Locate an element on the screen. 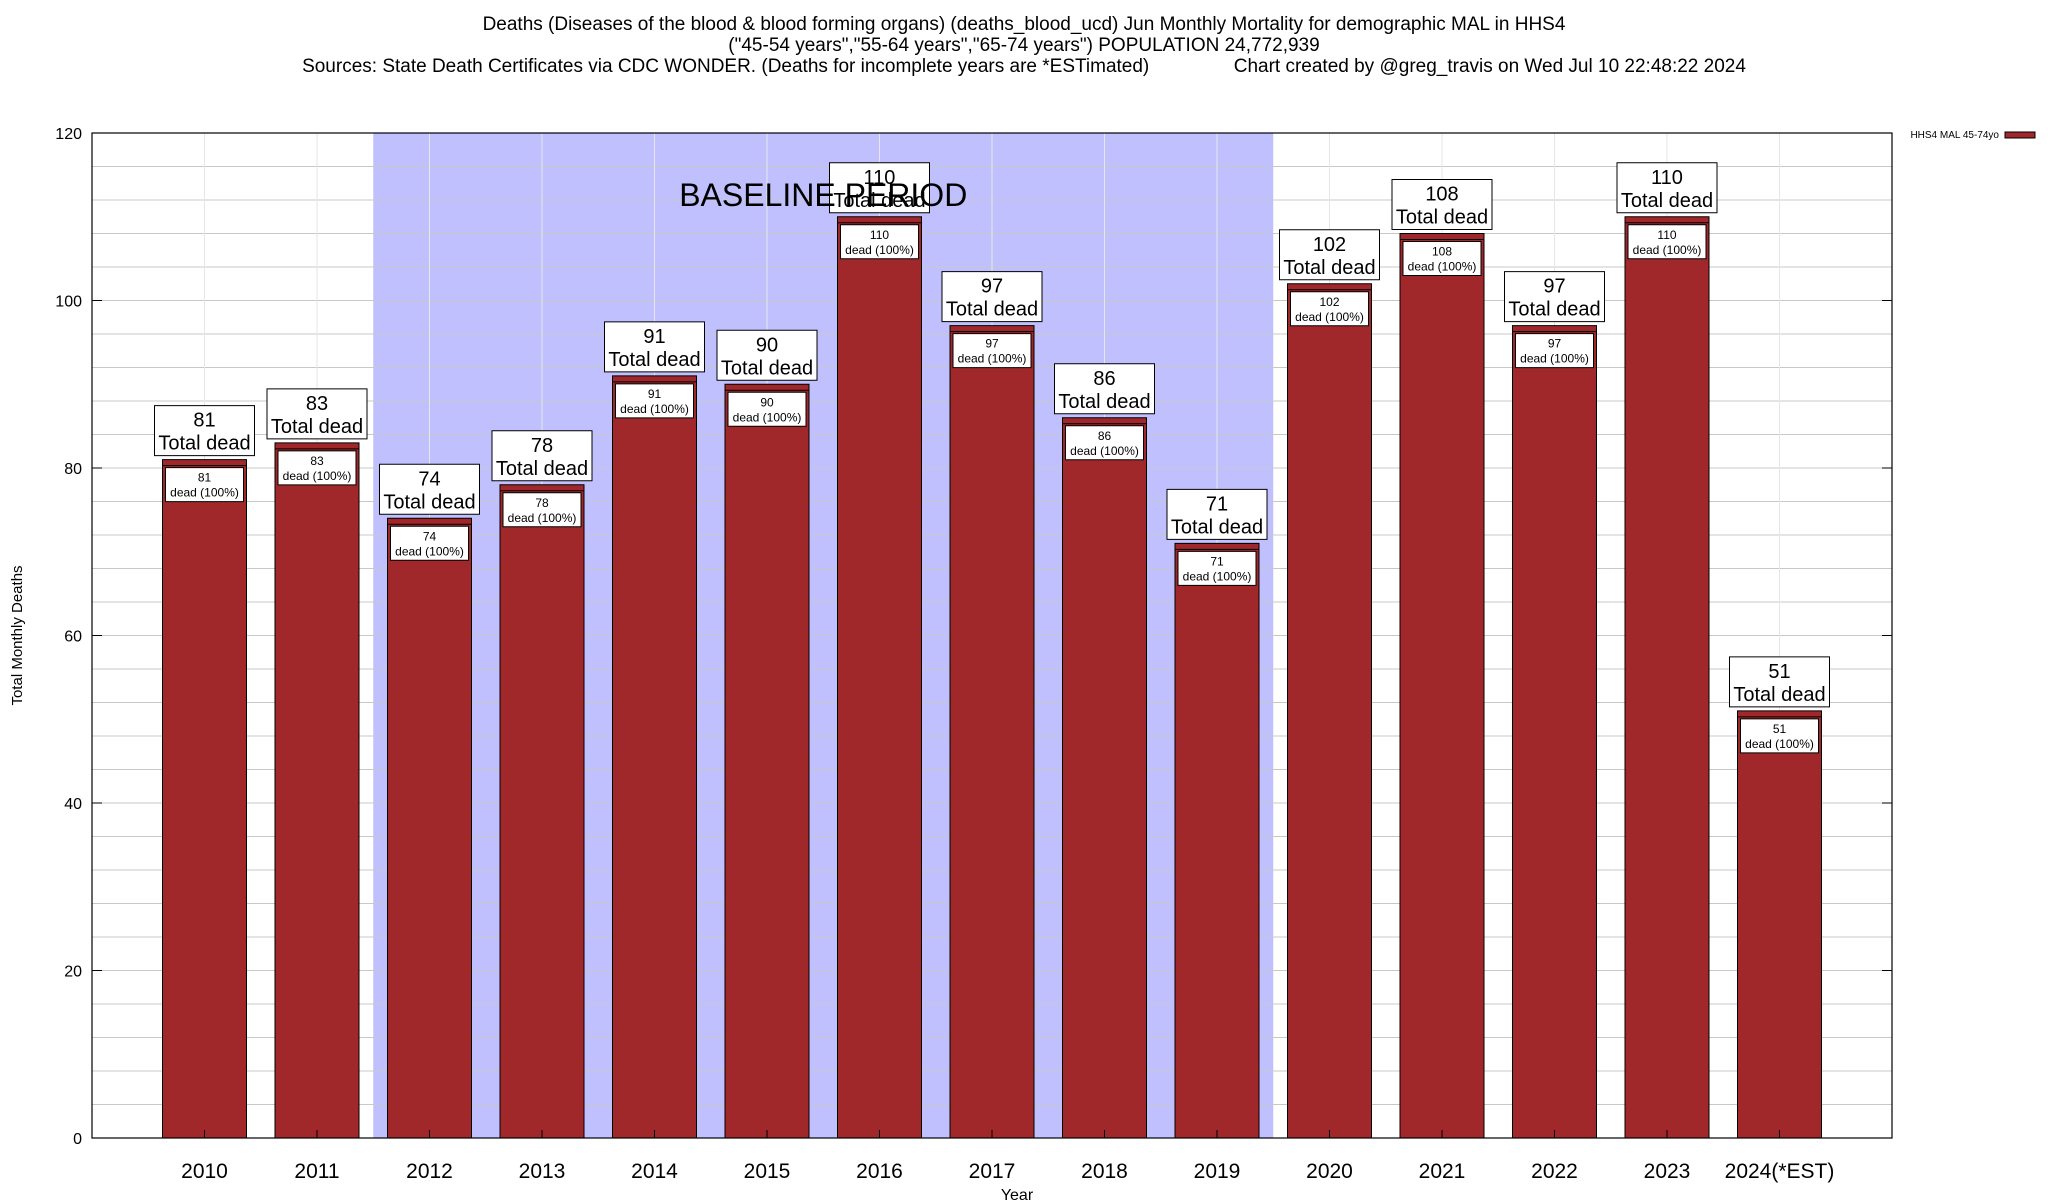  top-label-value: 97 is located at coordinates (992, 287).